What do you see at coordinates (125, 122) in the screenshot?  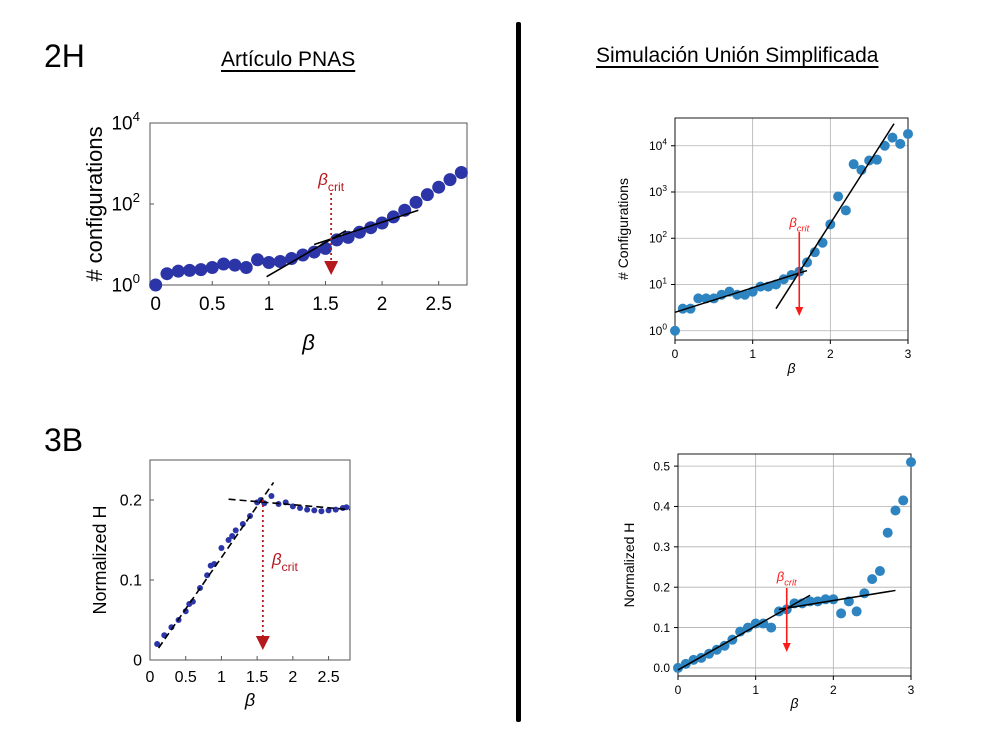 I see `y-tick-label: 10⁴` at bounding box center [125, 122].